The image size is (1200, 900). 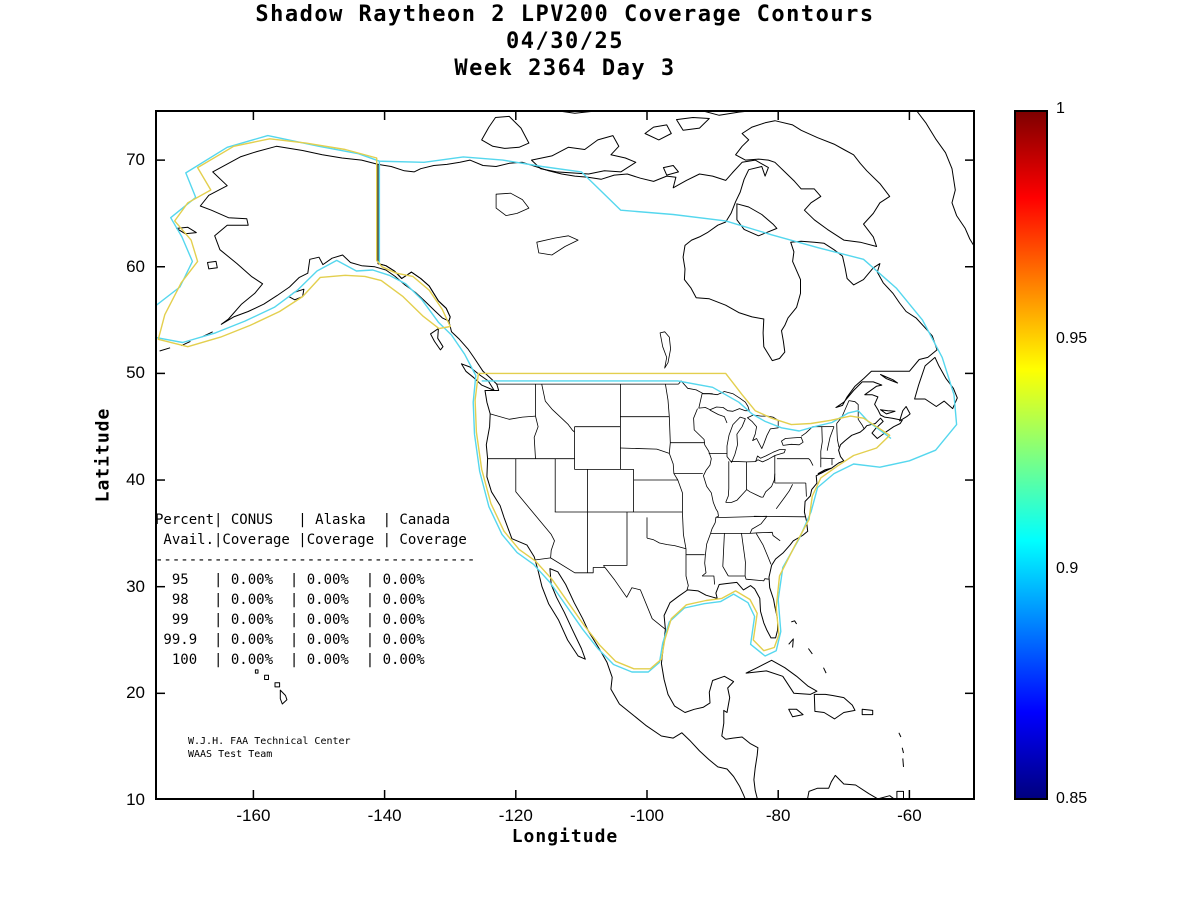 What do you see at coordinates (515, 815) in the screenshot?
I see `x-tick-label: -120` at bounding box center [515, 815].